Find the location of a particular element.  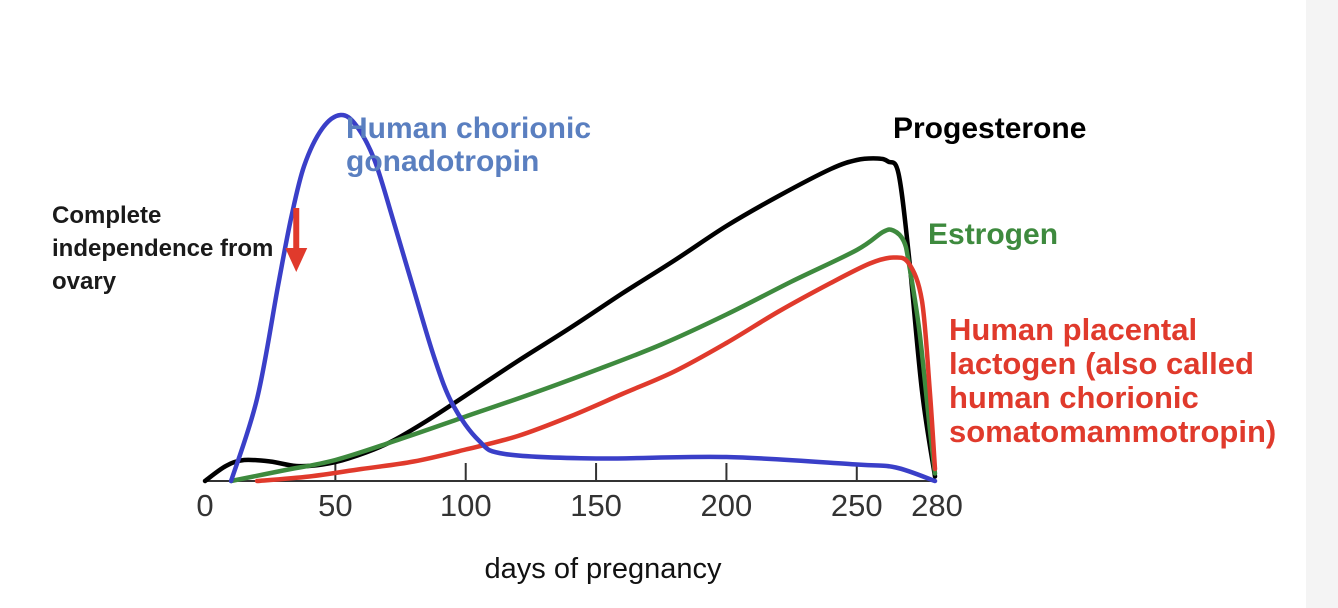

annotation-markers is located at coordinates (296, 240).